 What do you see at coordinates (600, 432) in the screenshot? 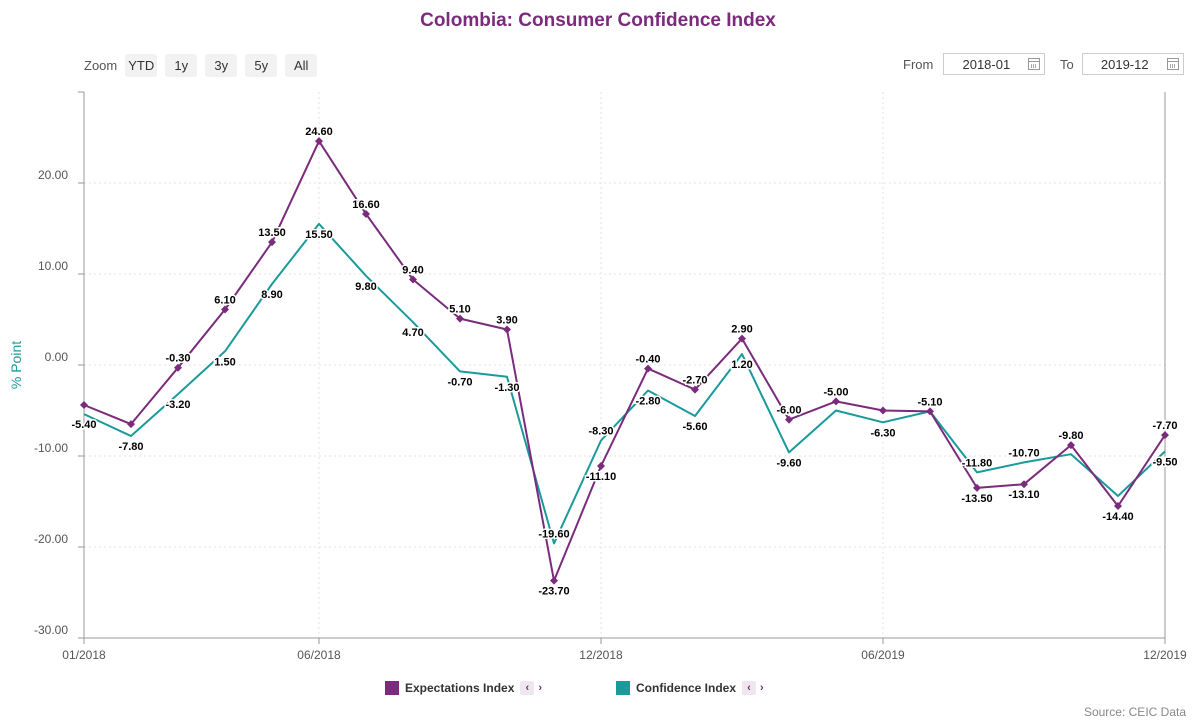
I see `data-label: -8.30` at bounding box center [600, 432].